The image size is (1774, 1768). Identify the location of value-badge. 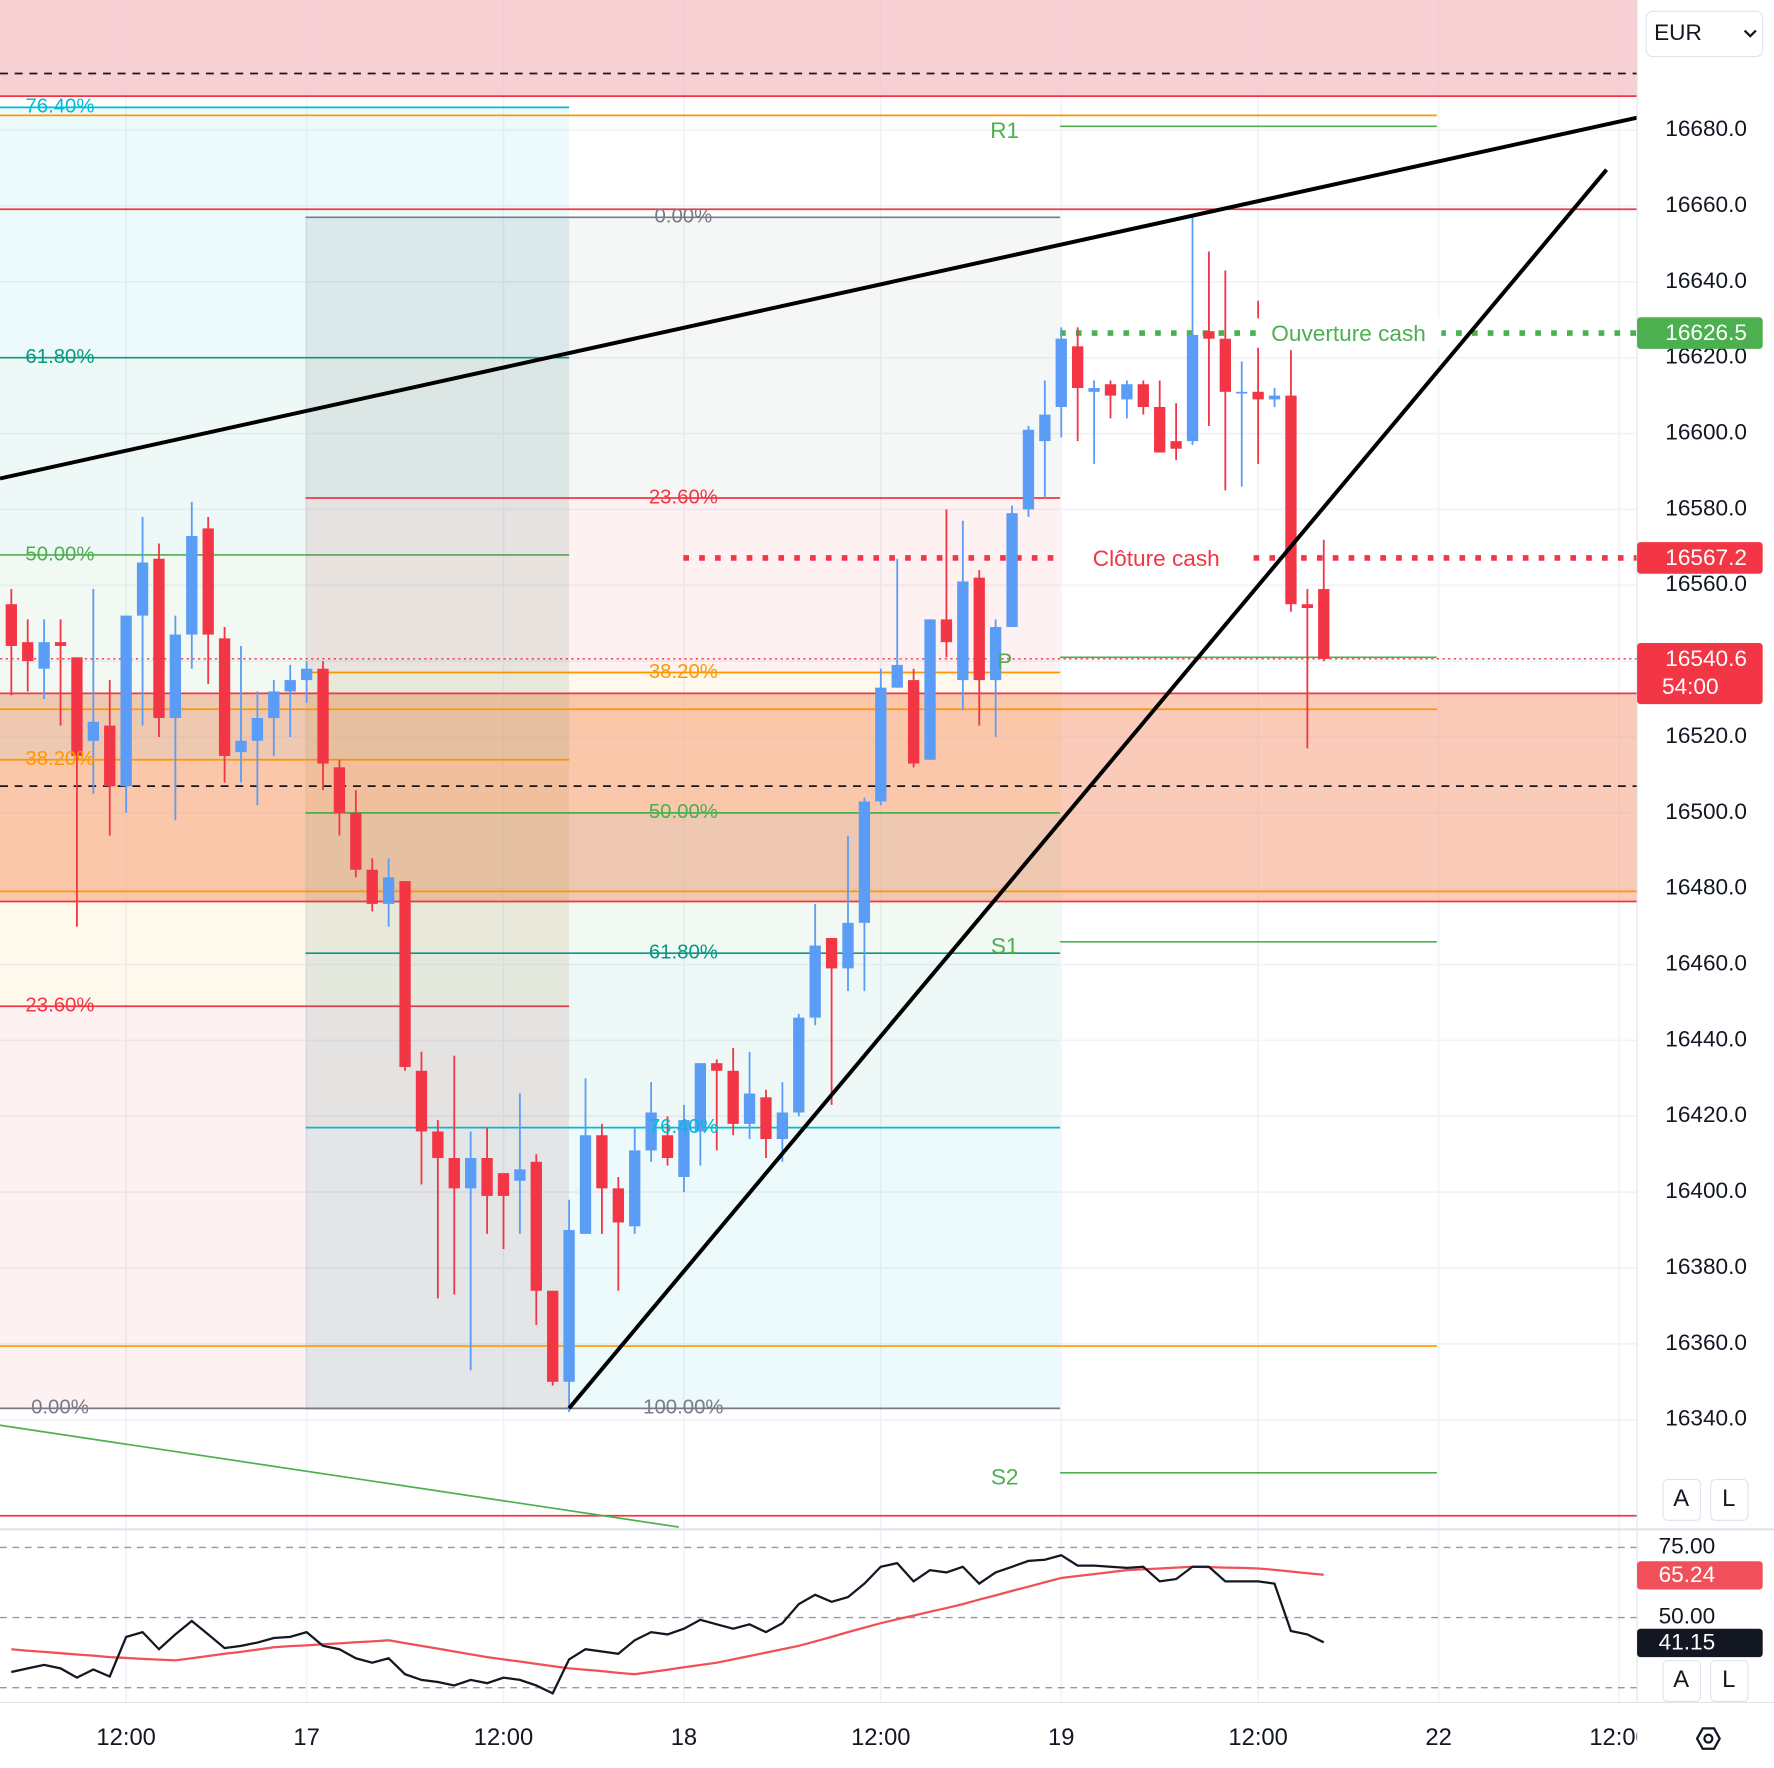
(1700, 1575).